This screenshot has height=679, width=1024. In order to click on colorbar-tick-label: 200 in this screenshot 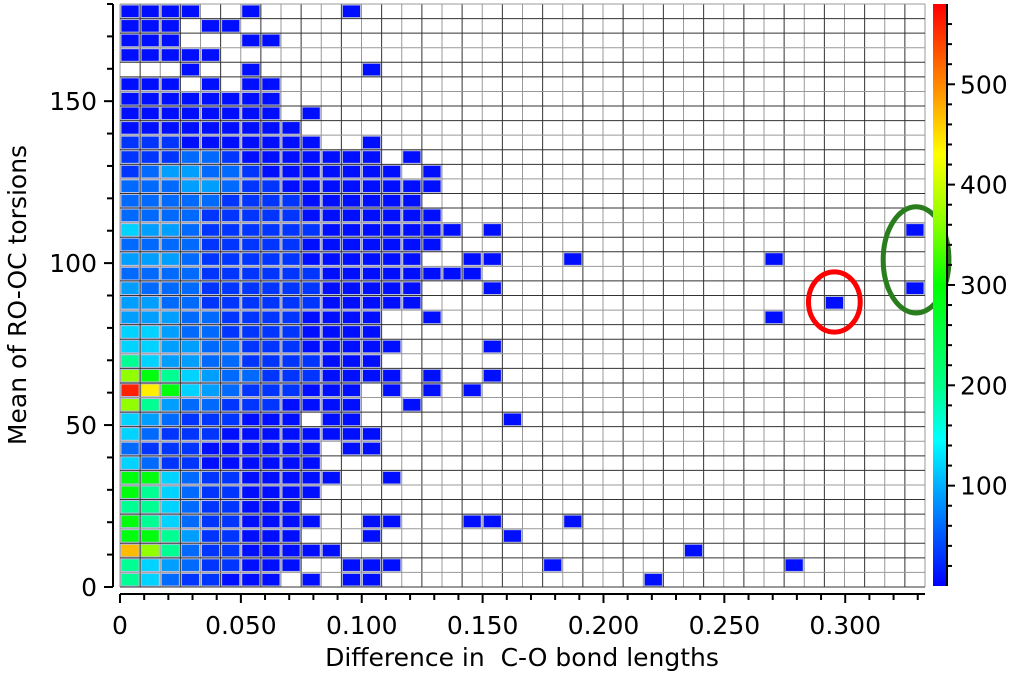, I will do `click(984, 385)`.